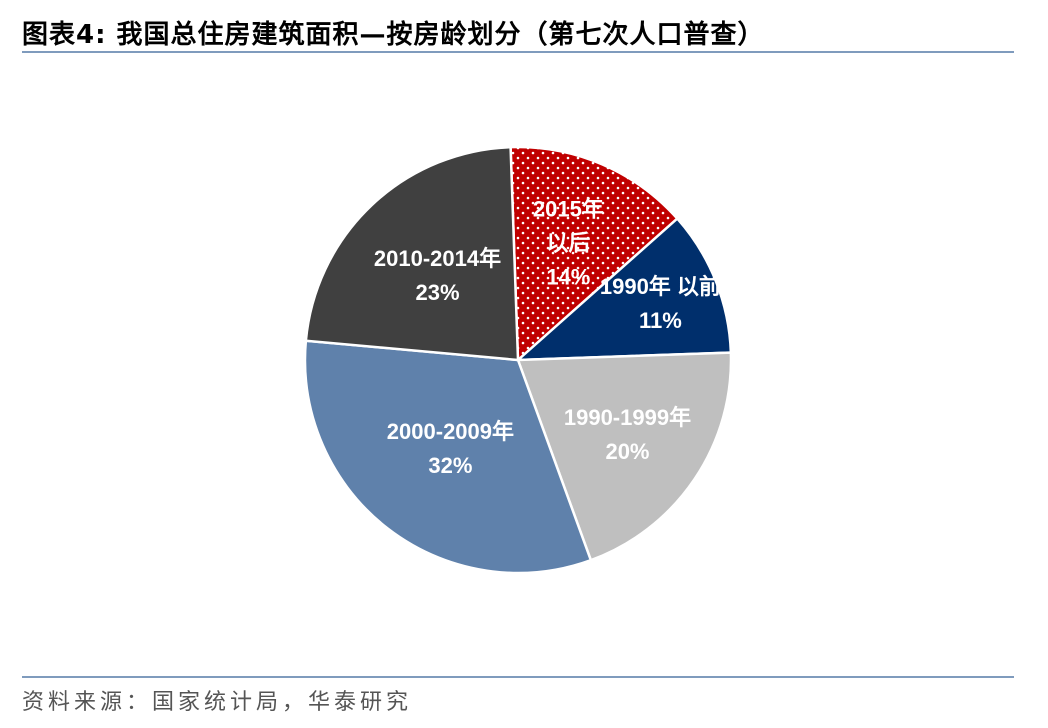 This screenshot has width=1048, height=728. Describe the element at coordinates (437, 258) in the screenshot. I see `slice-label-line: 2010-2014年` at that location.